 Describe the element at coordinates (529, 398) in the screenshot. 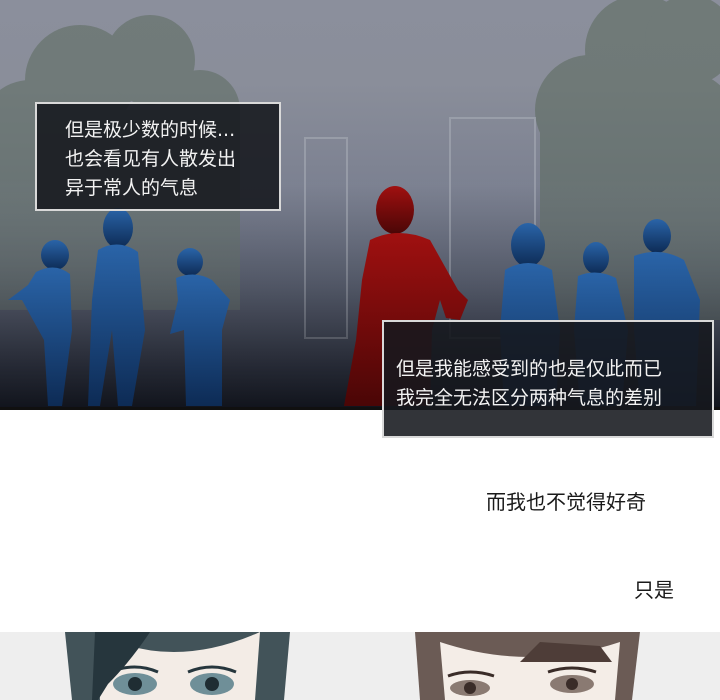

I see `narration-line: 我完全无法区分两种气息的差别` at that location.